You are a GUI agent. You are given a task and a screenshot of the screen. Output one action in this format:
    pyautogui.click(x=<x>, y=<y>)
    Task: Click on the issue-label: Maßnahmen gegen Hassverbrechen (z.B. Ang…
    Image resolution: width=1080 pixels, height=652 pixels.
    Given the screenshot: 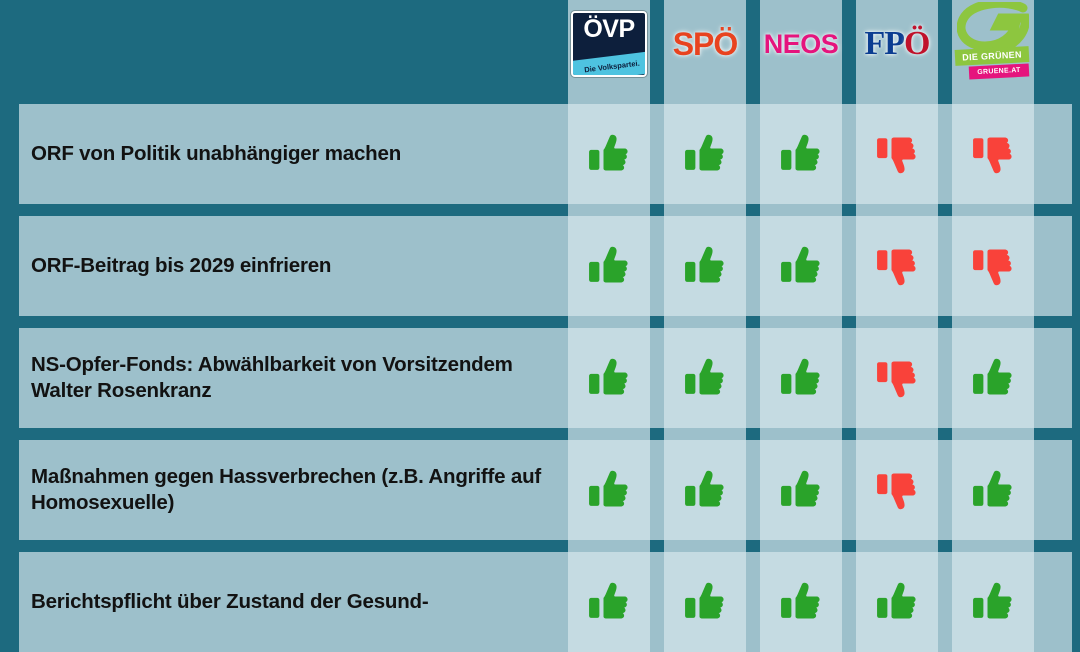 What is the action you would take?
    pyautogui.click(x=286, y=489)
    